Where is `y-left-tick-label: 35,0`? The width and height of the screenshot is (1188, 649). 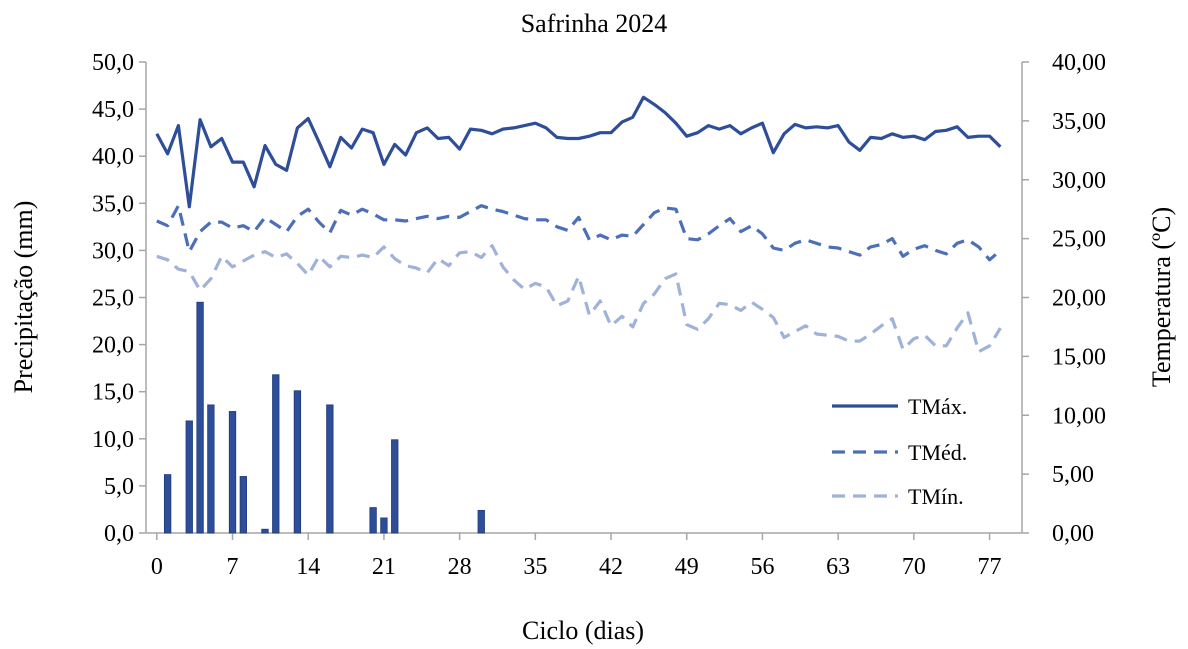
y-left-tick-label: 35,0 is located at coordinates (113, 204).